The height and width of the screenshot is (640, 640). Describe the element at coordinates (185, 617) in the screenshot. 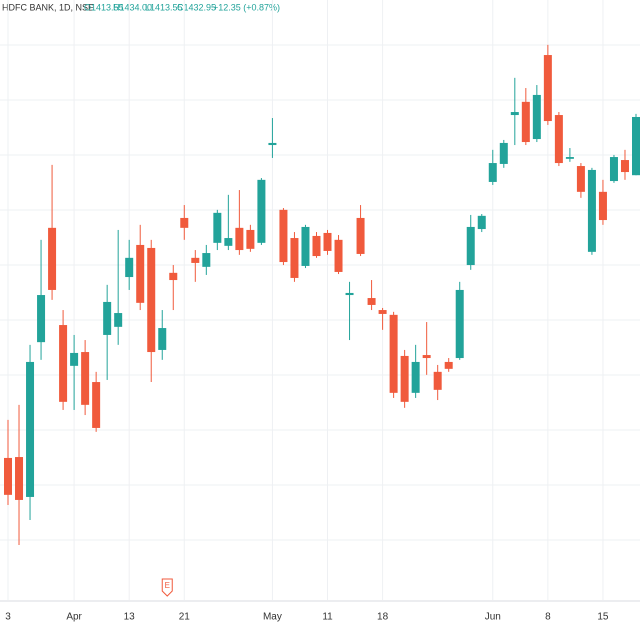

I see `x-tick-label: 21` at that location.